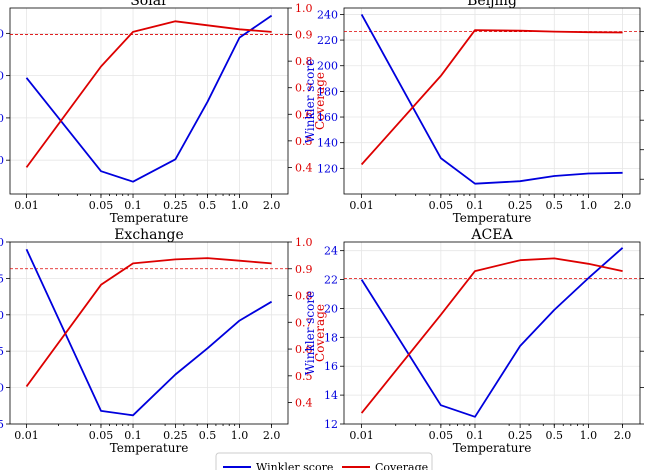 The height and width of the screenshot is (470, 646). I want to click on y-tick-label: 220, so click(327, 40).